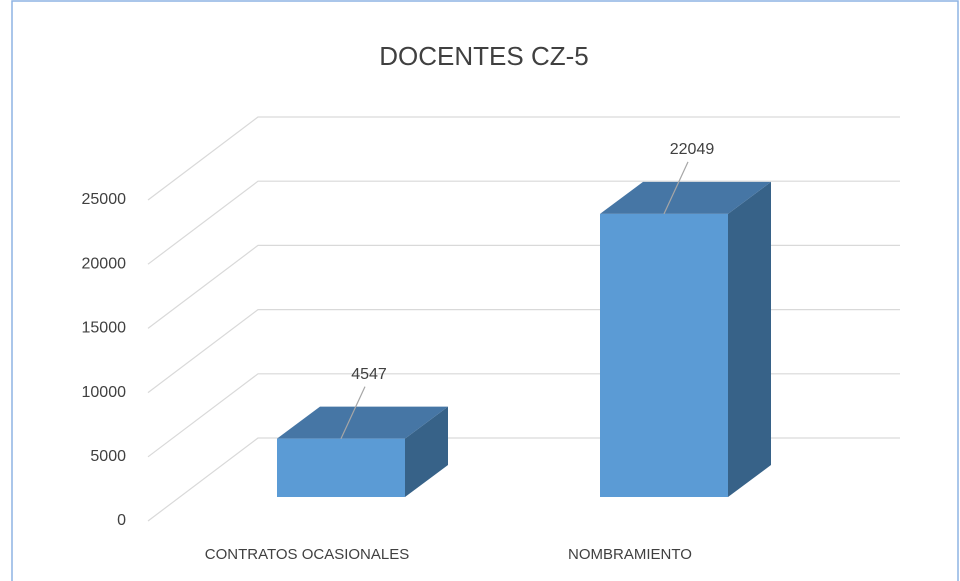 This screenshot has width=960, height=581. Describe the element at coordinates (104, 328) in the screenshot. I see `y-tick-label: 15000` at that location.